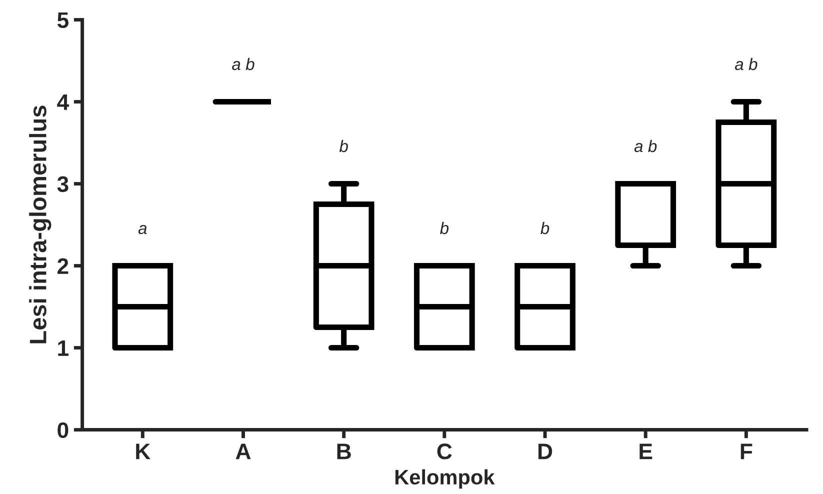 Image resolution: width=823 pixels, height=494 pixels. I want to click on y-tick-label: 2, so click(63, 266).